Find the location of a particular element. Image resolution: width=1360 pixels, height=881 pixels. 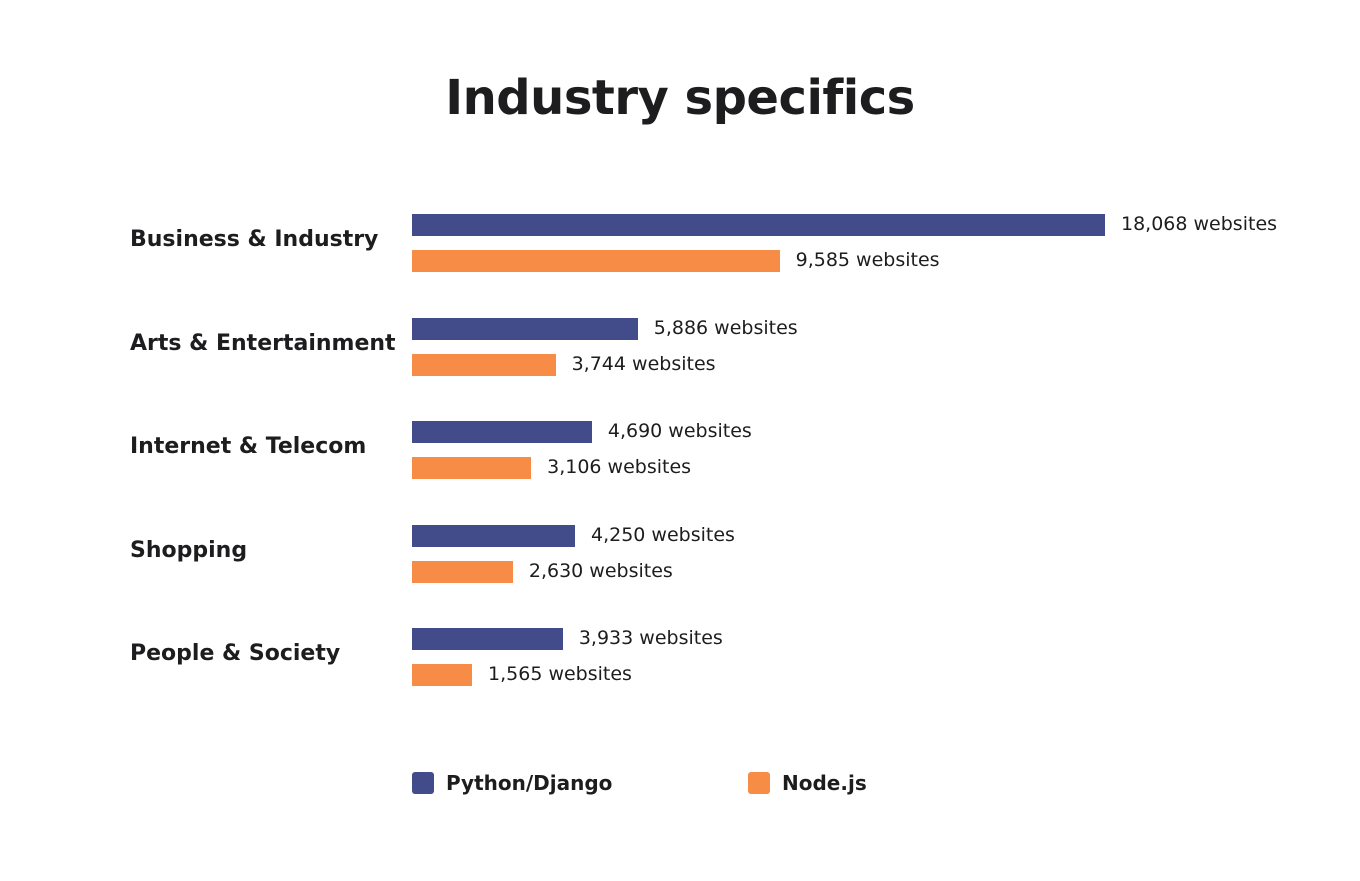

data-label: 3,933 websites is located at coordinates (650, 638).